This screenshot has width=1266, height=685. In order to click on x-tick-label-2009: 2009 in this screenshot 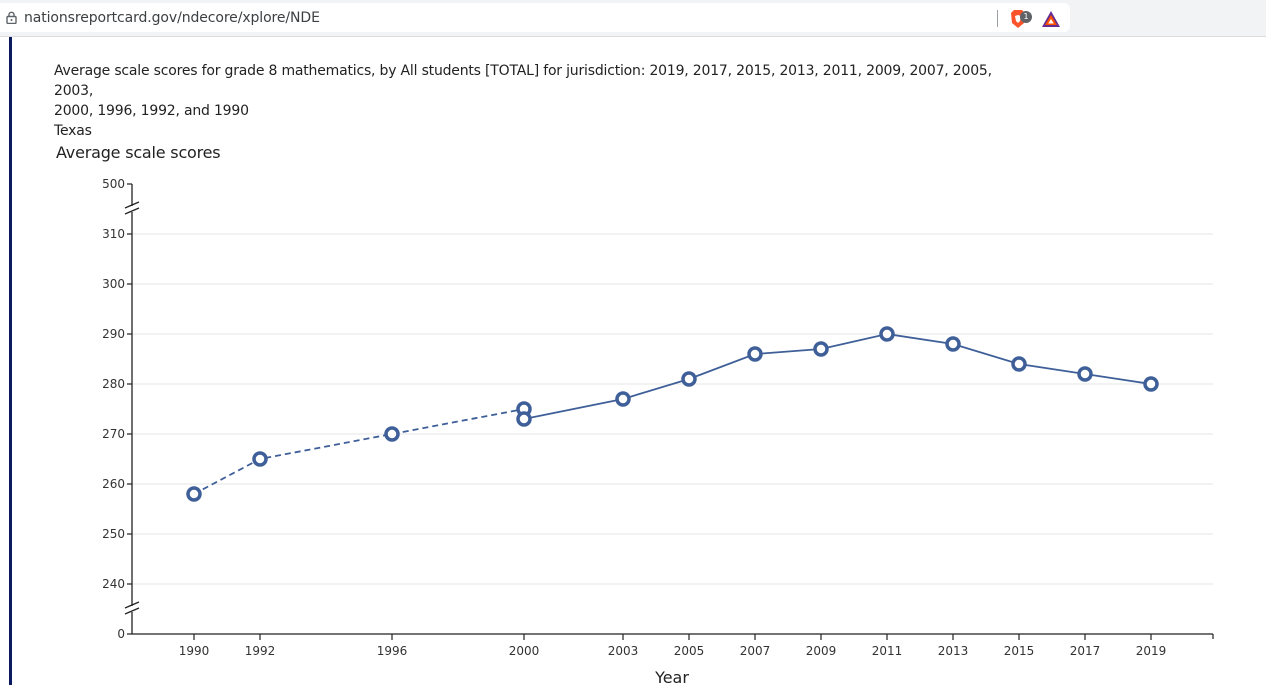, I will do `click(821, 651)`.